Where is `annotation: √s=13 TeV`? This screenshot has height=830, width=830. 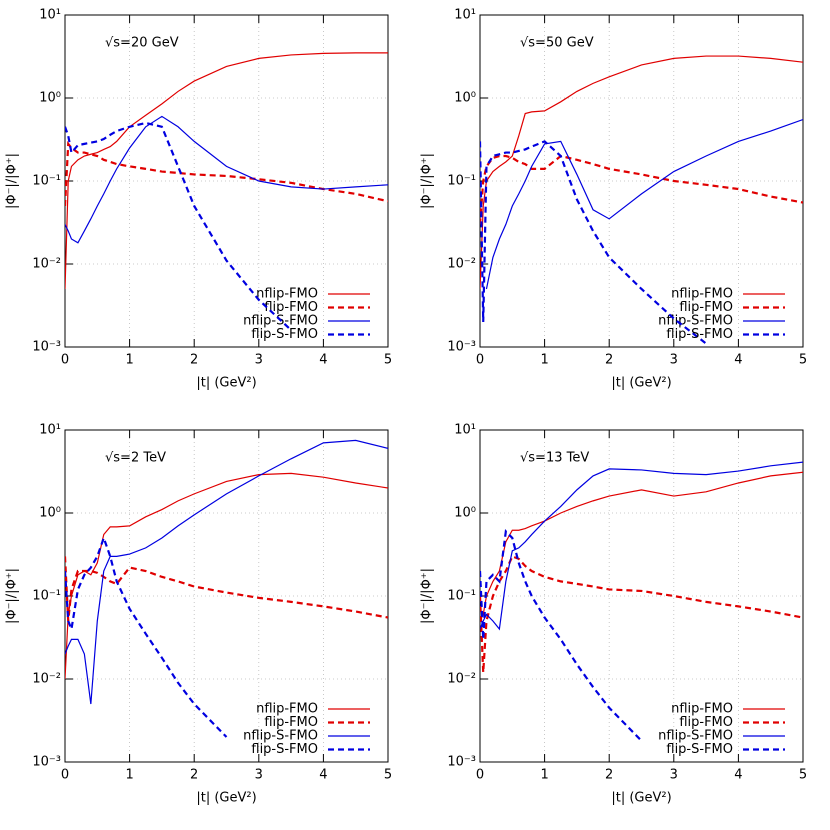
annotation: √s=13 TeV is located at coordinates (554, 458).